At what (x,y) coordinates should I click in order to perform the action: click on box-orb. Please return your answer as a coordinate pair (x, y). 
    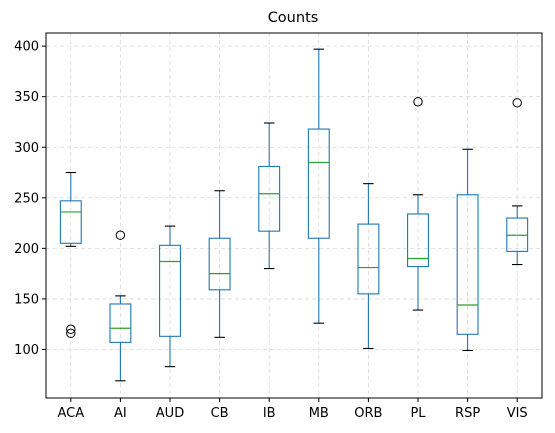
    Looking at the image, I should click on (368, 266).